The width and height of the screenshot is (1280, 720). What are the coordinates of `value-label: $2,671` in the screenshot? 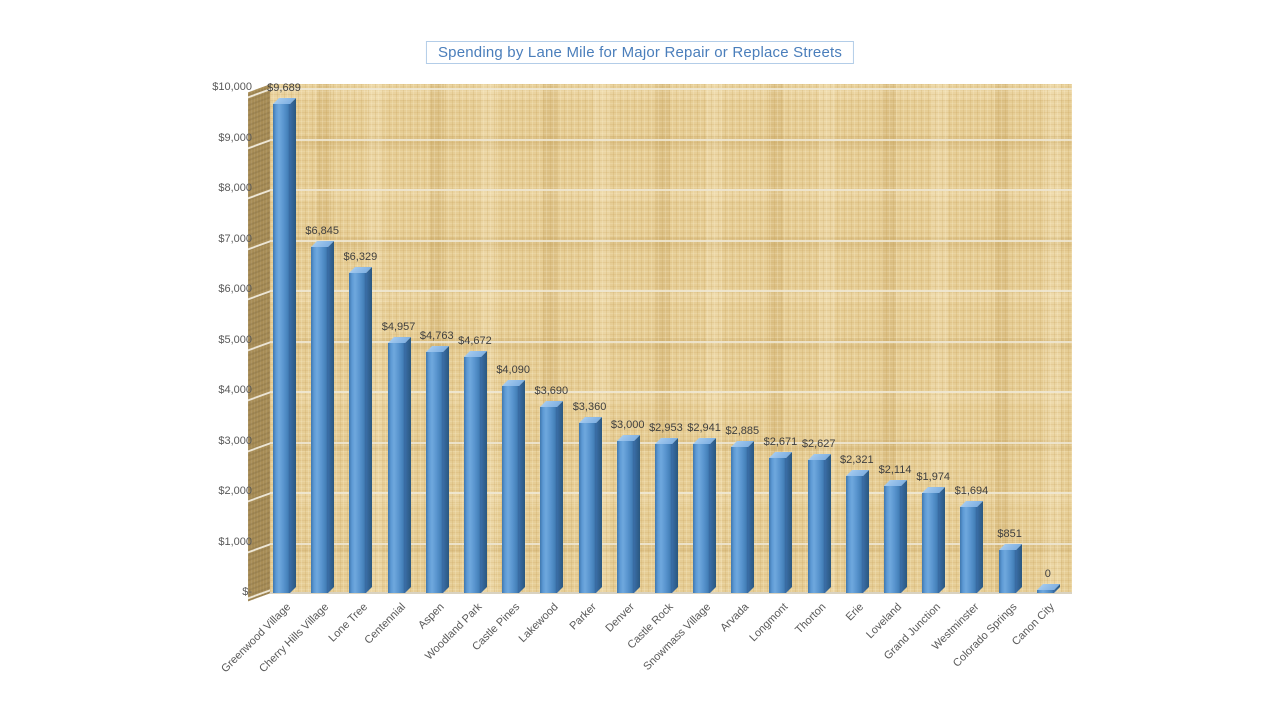 It's located at (780, 442).